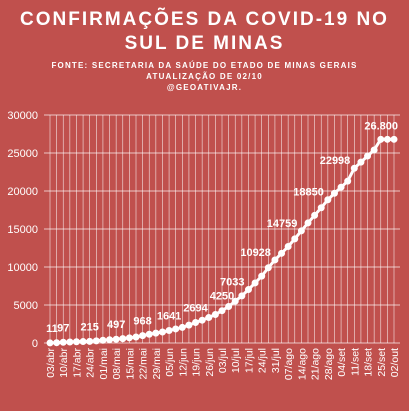 The width and height of the screenshot is (409, 411). Describe the element at coordinates (52, 329) in the screenshot. I see `data-label: 11` at that location.